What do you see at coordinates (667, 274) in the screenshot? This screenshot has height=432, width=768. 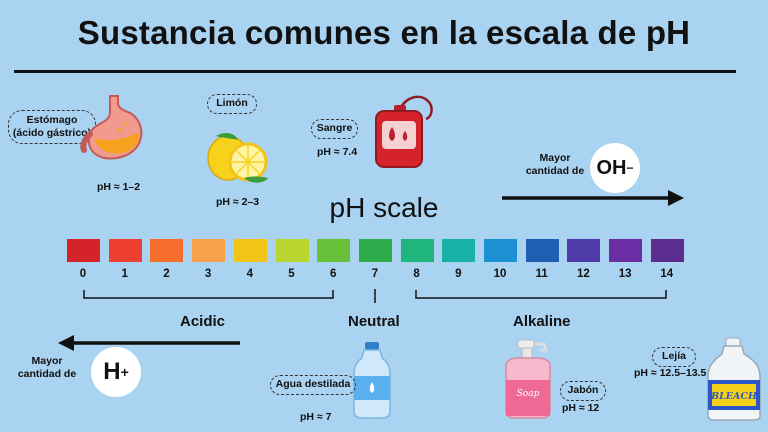 I see `ph-tick-label: 14` at bounding box center [667, 274].